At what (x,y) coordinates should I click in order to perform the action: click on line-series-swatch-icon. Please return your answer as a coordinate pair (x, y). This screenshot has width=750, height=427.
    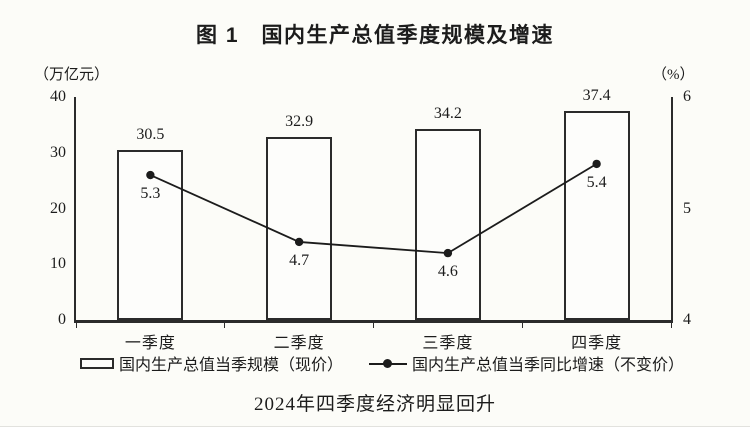
    Looking at the image, I should click on (388, 363).